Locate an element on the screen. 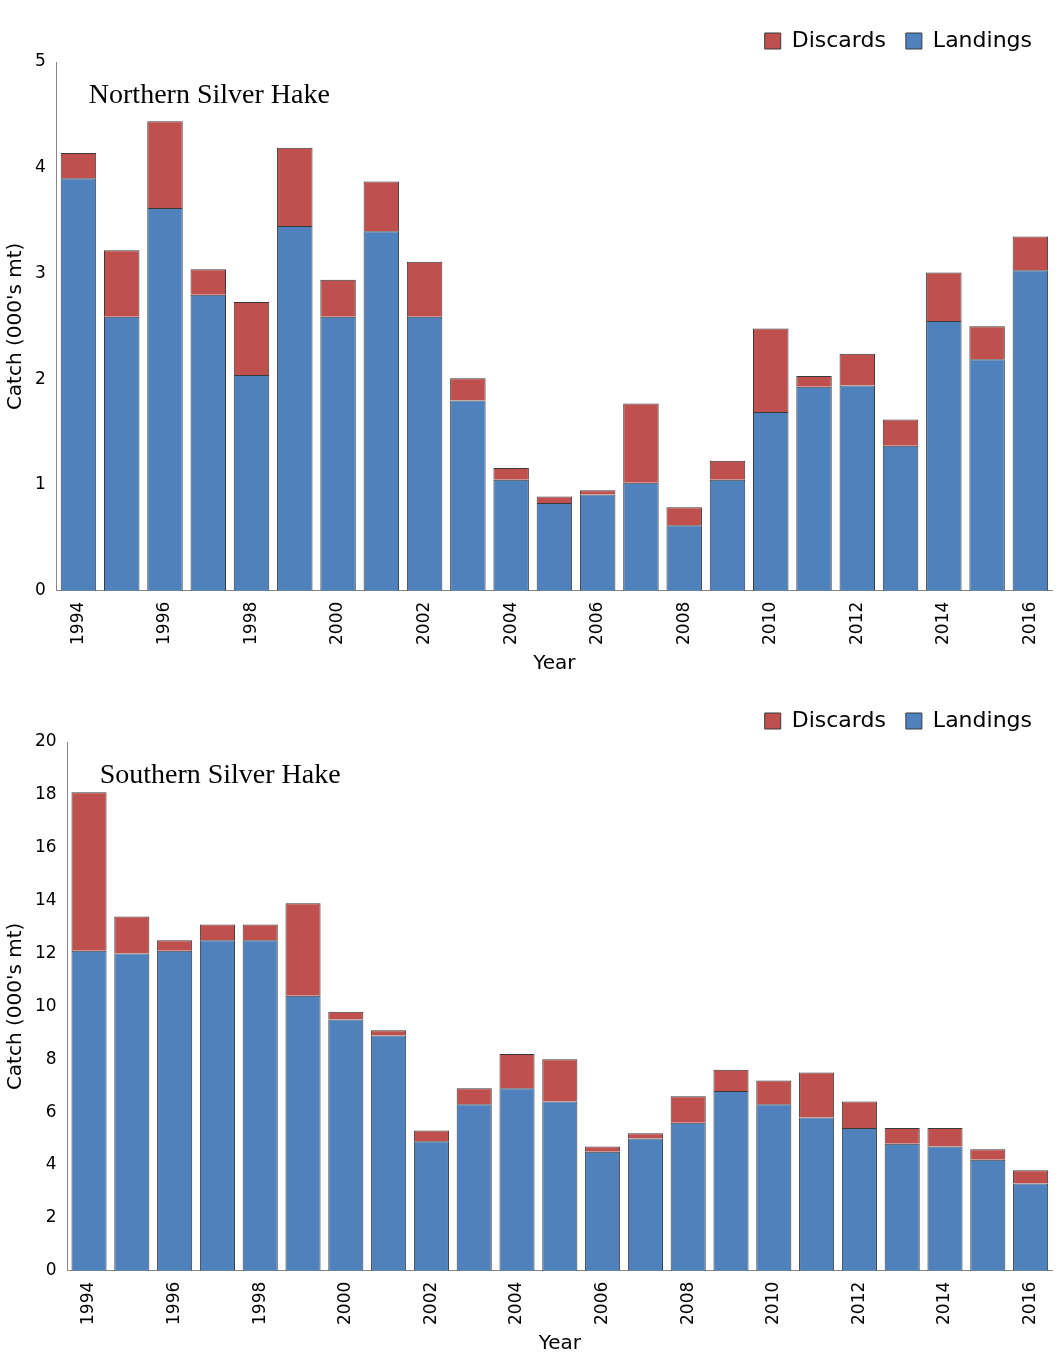  y-tick-label: 8 is located at coordinates (51, 1057).